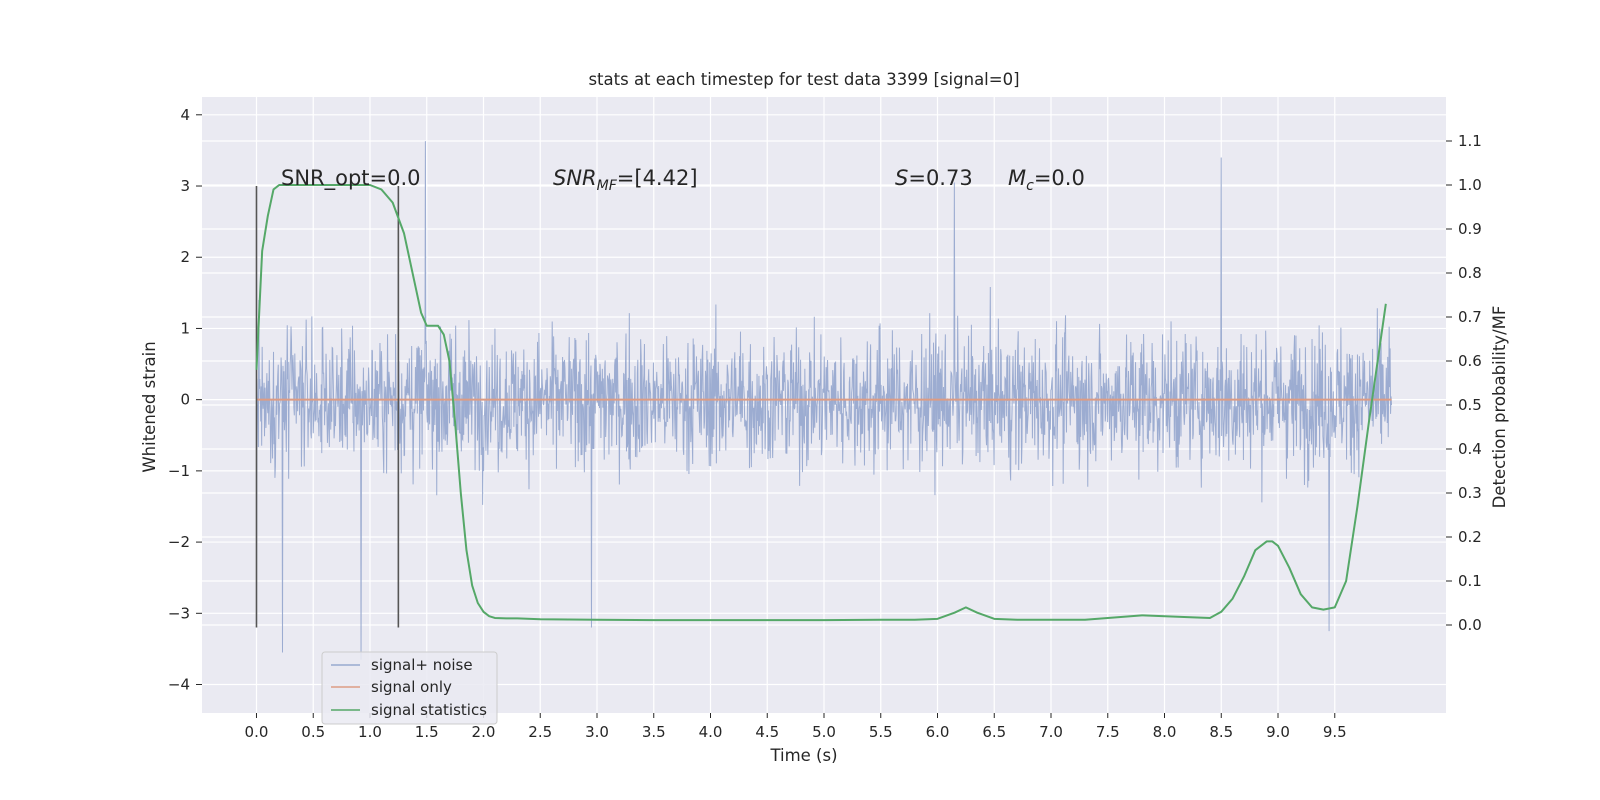  What do you see at coordinates (1046, 180) in the screenshot?
I see `annotation-mc: Mc=0.0` at bounding box center [1046, 180].